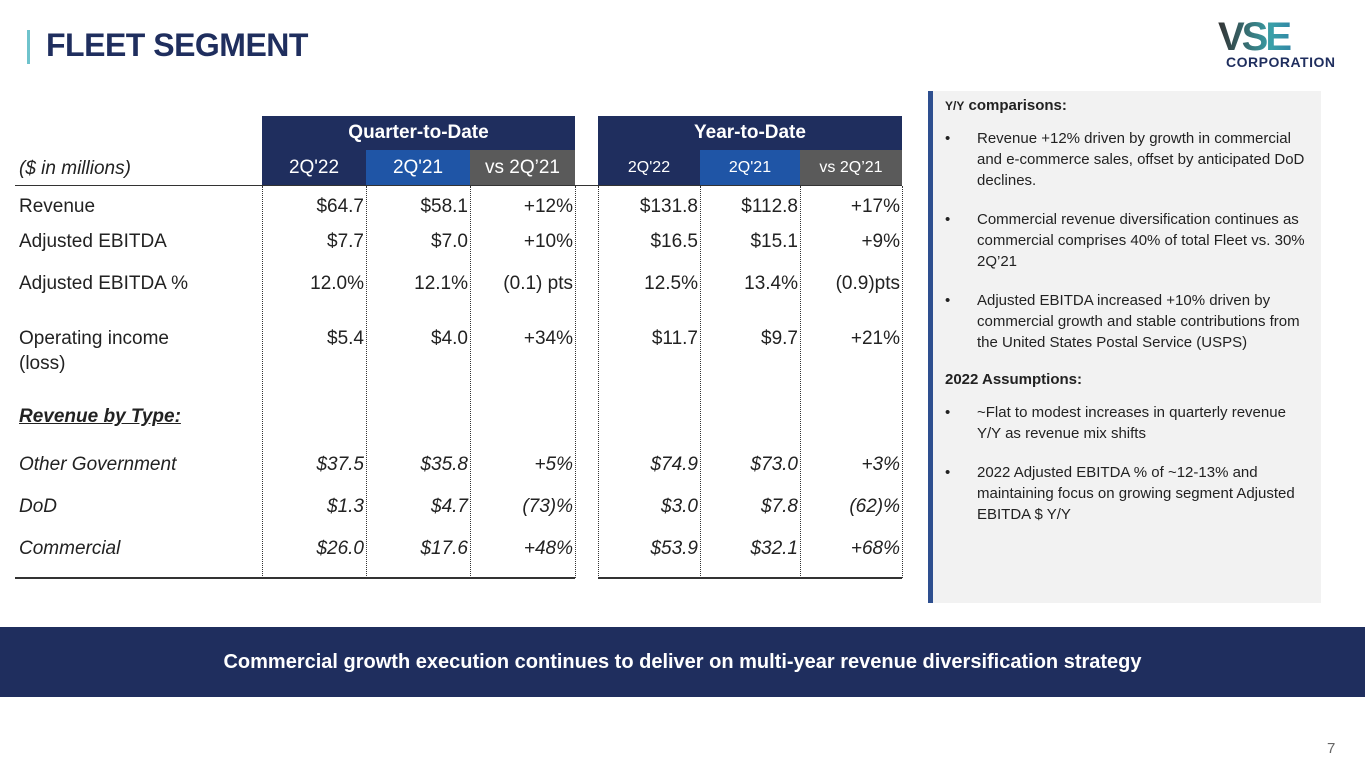 This screenshot has height=768, width=1365. What do you see at coordinates (874, 506) in the screenshot?
I see `table-cell: (62)%` at bounding box center [874, 506].